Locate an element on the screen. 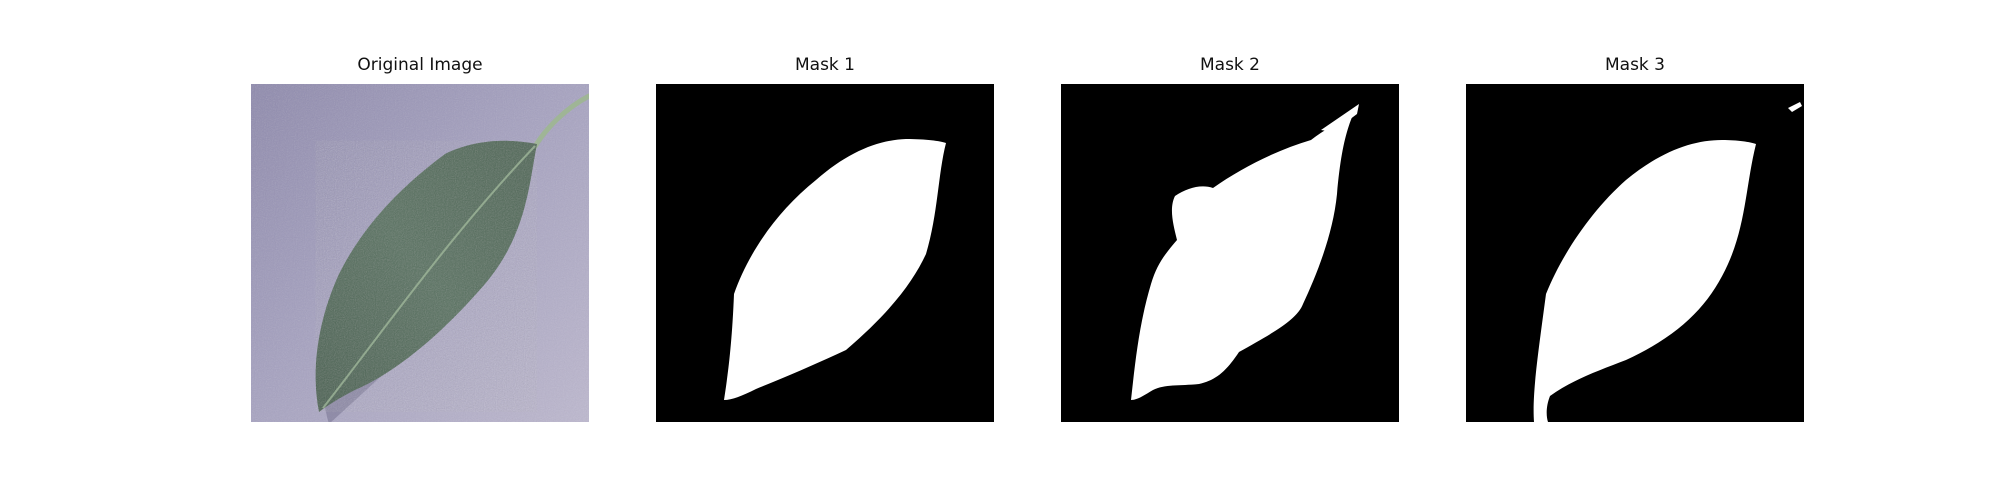 This screenshot has width=2000, height=500. mask-3-leaf-region is located at coordinates (1644, 281).